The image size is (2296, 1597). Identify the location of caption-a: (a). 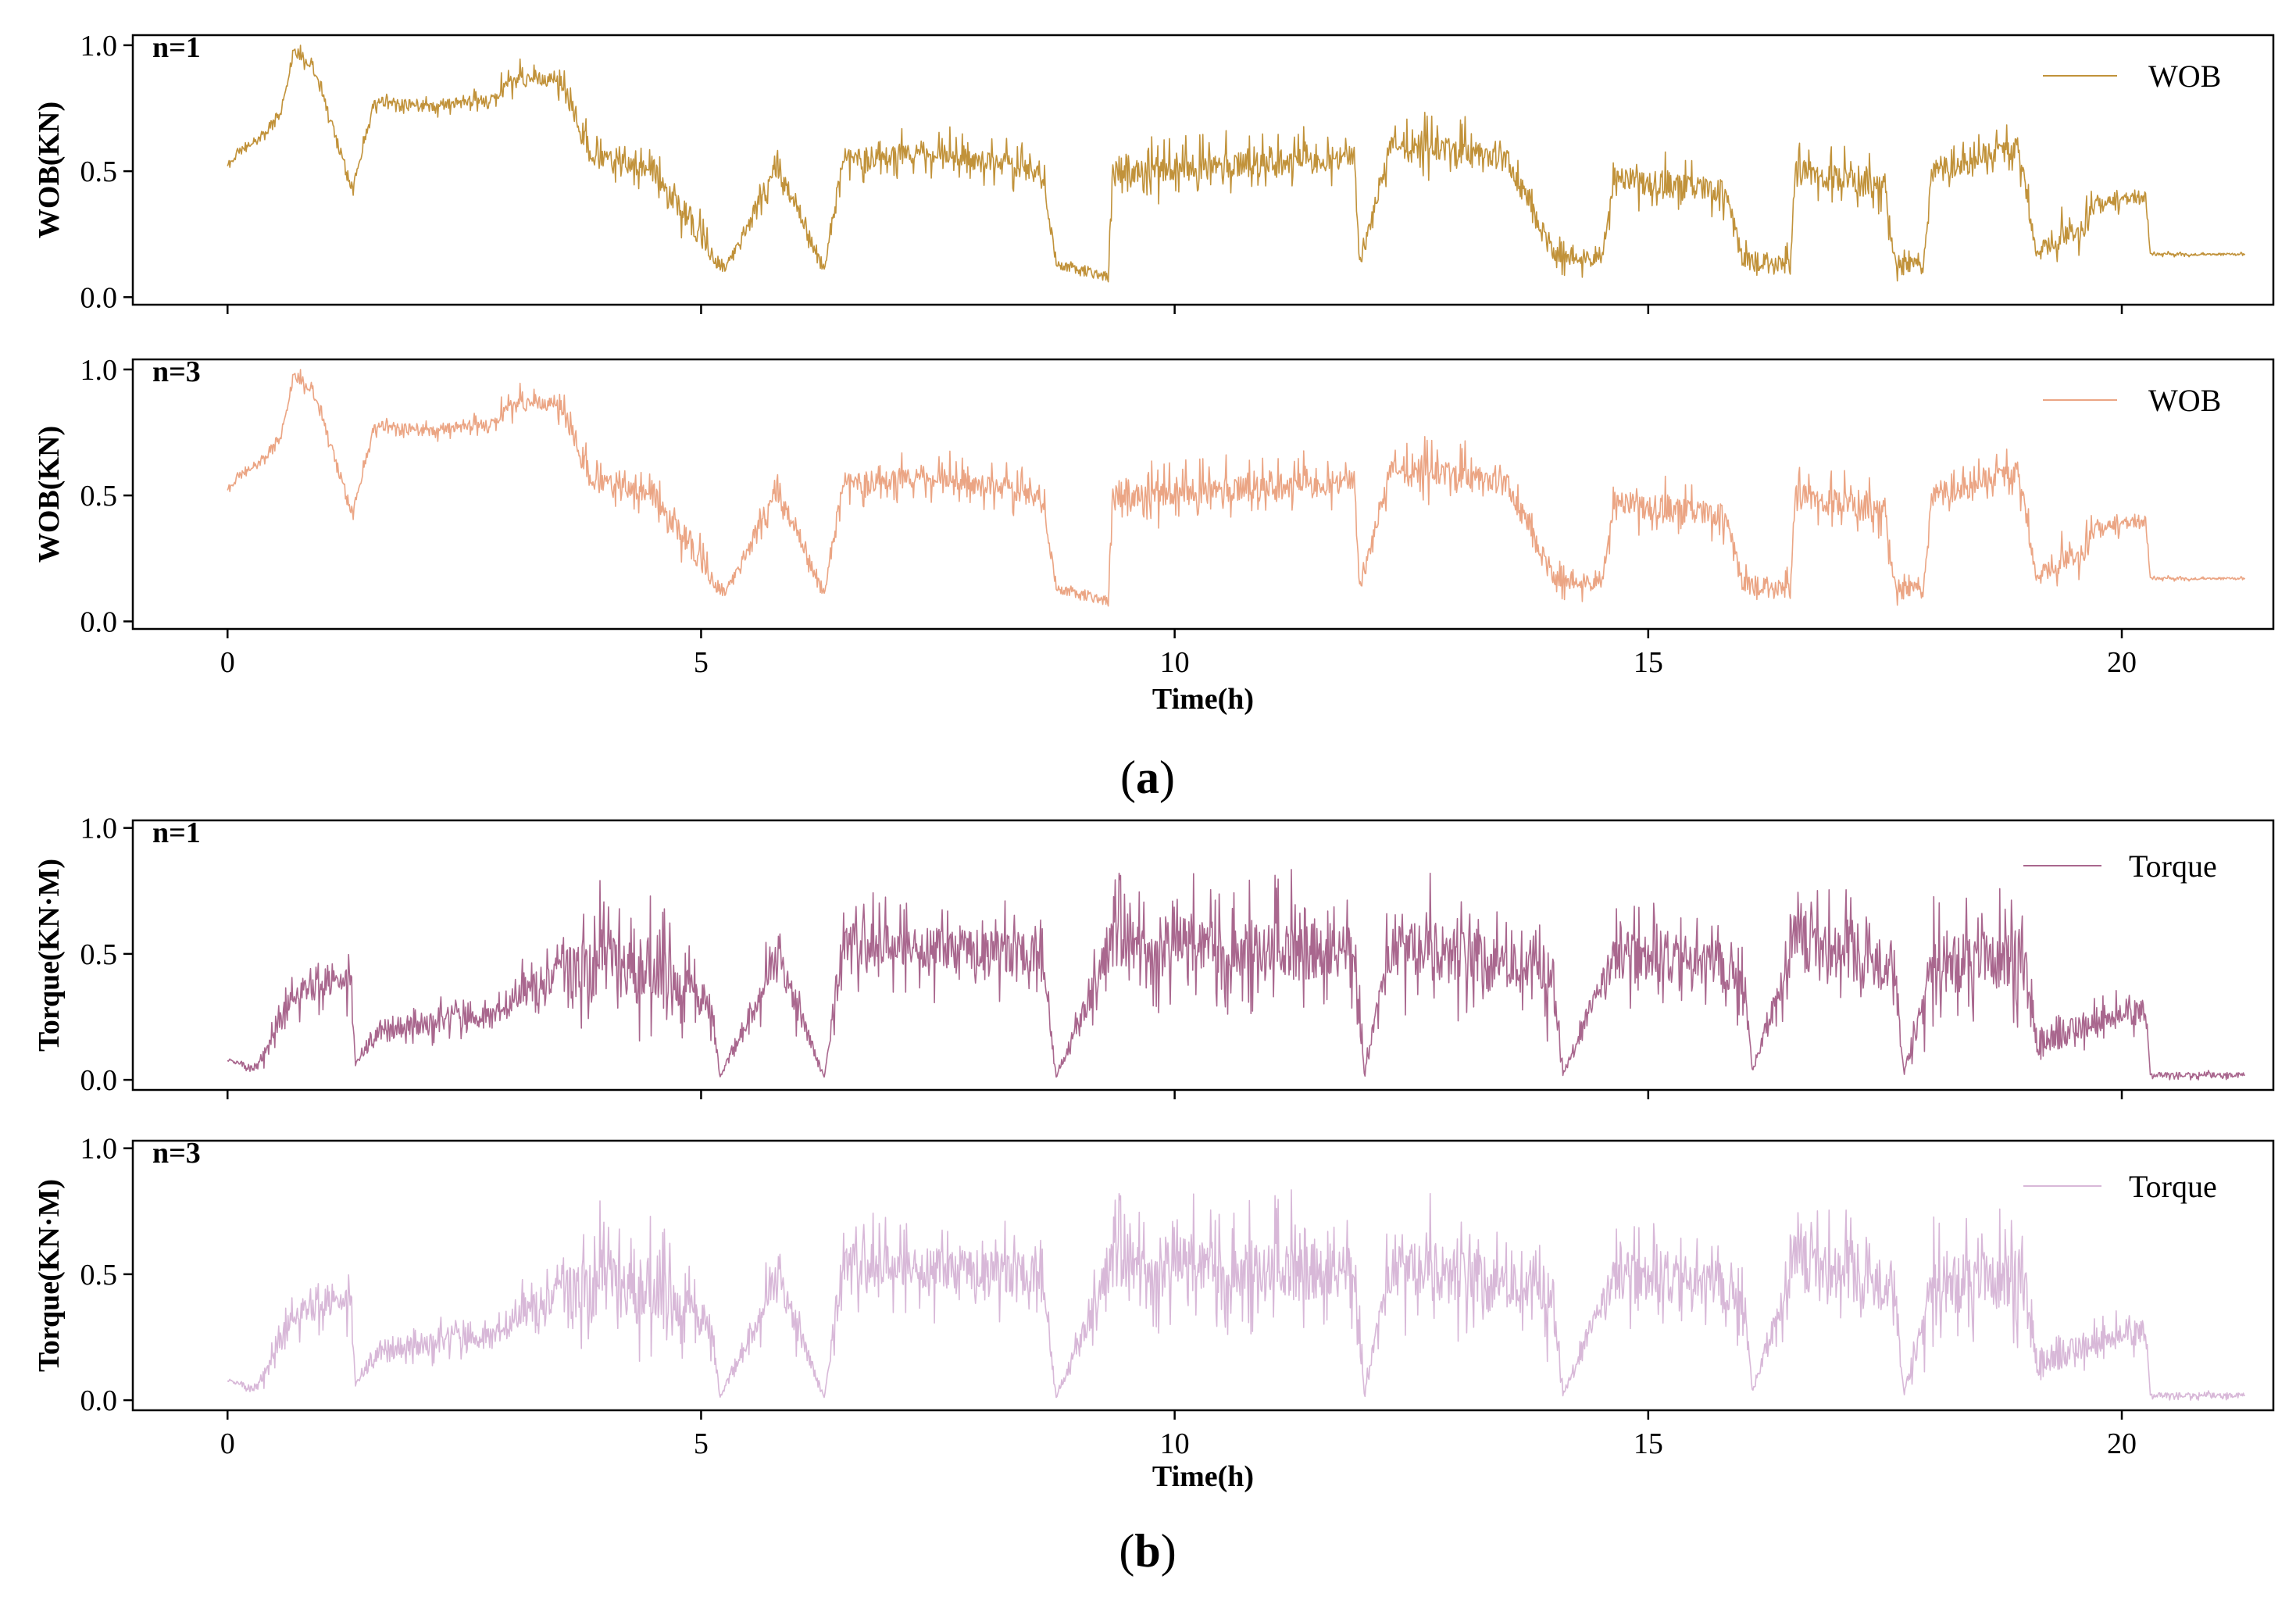
(1147, 777).